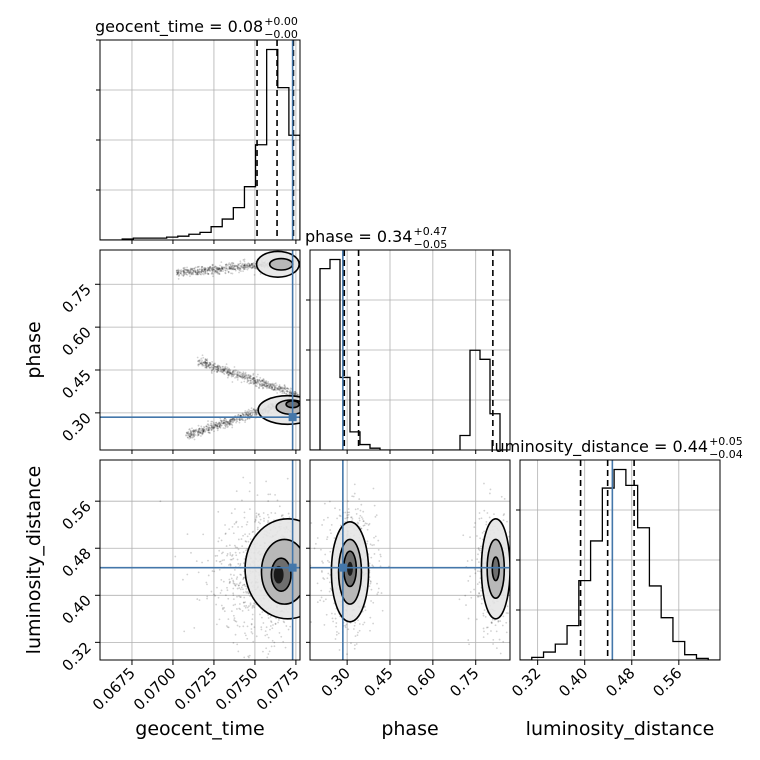 The height and width of the screenshot is (760, 760). What do you see at coordinates (410, 560) in the screenshot?
I see `panel-frame` at bounding box center [410, 560].